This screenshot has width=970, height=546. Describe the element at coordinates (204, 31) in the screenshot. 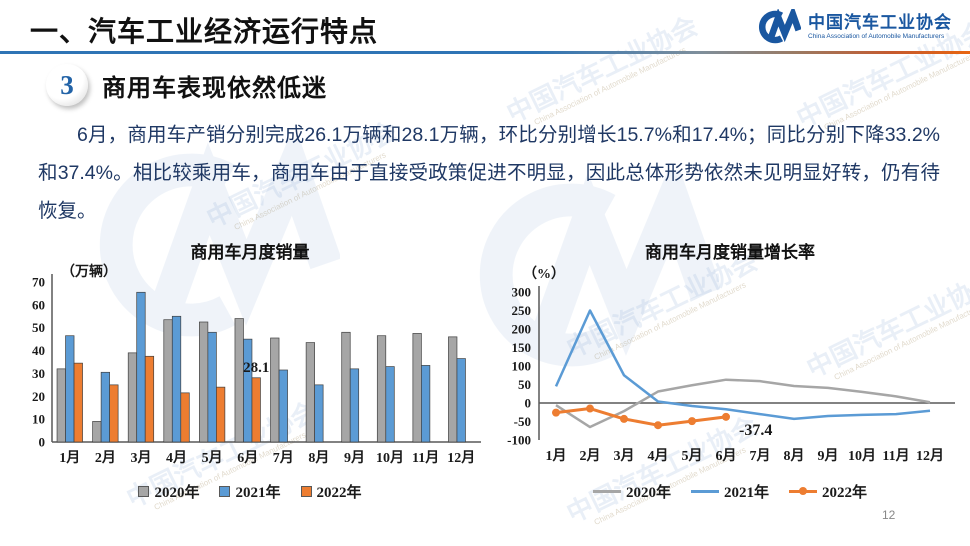

I see `page-title: 一、汽车工业经济运行特点` at that location.